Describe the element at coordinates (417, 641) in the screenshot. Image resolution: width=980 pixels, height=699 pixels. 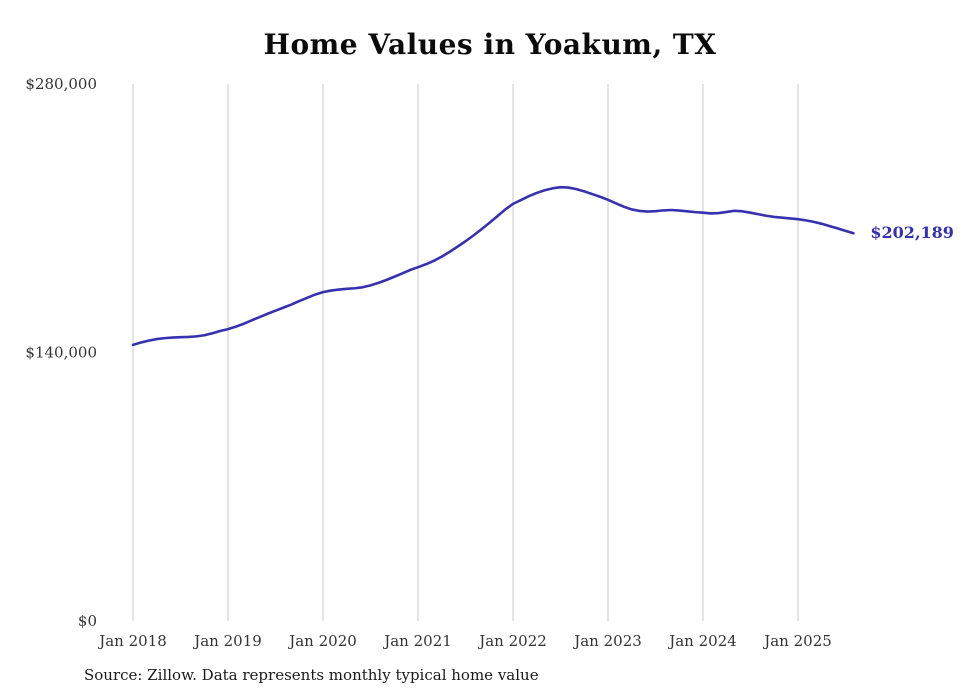
I see `x-tick-label: Jan 2021` at that location.